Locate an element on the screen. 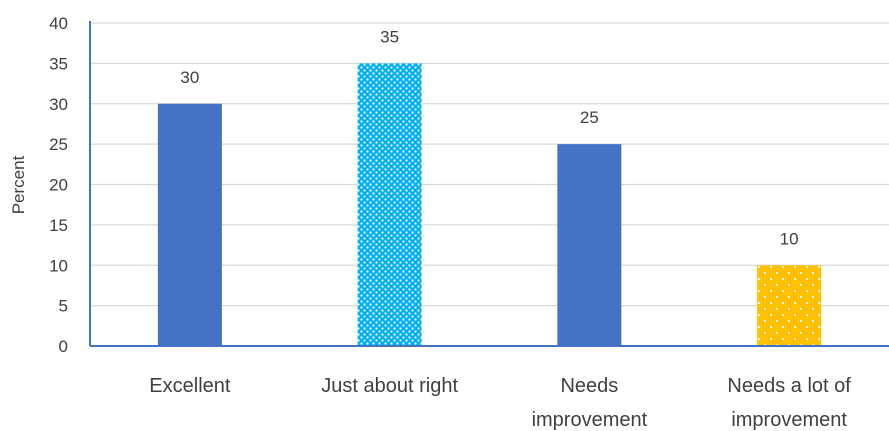 The image size is (889, 431). y-tick-label: 10 is located at coordinates (58, 265).